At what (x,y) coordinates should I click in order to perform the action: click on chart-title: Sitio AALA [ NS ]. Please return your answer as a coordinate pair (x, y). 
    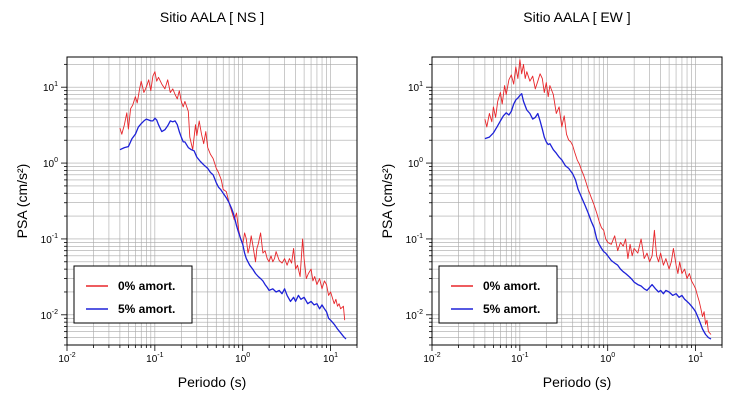
    Looking at the image, I should click on (212, 17).